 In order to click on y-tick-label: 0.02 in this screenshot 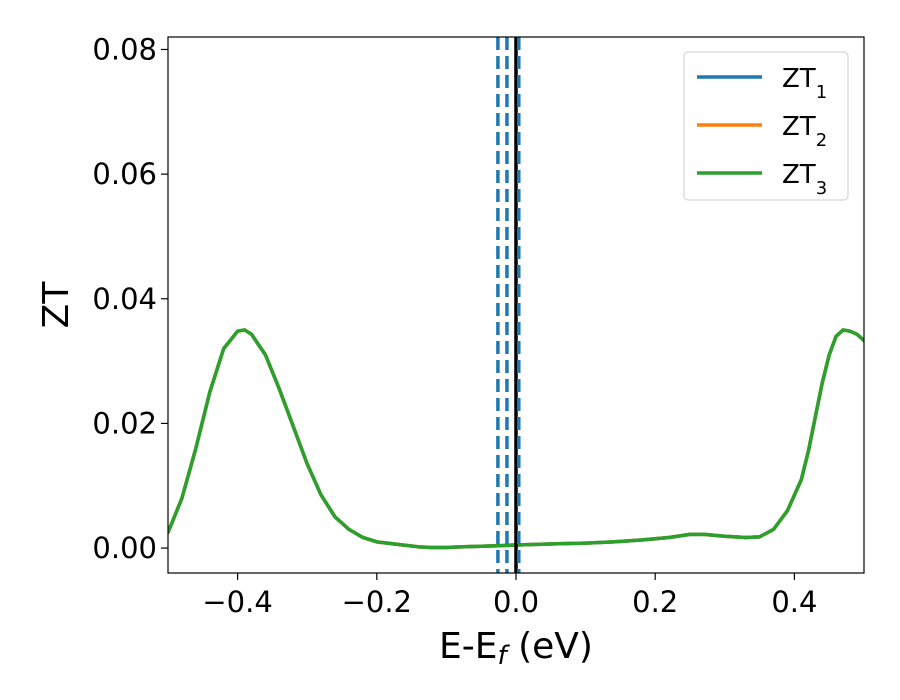, I will do `click(124, 423)`.